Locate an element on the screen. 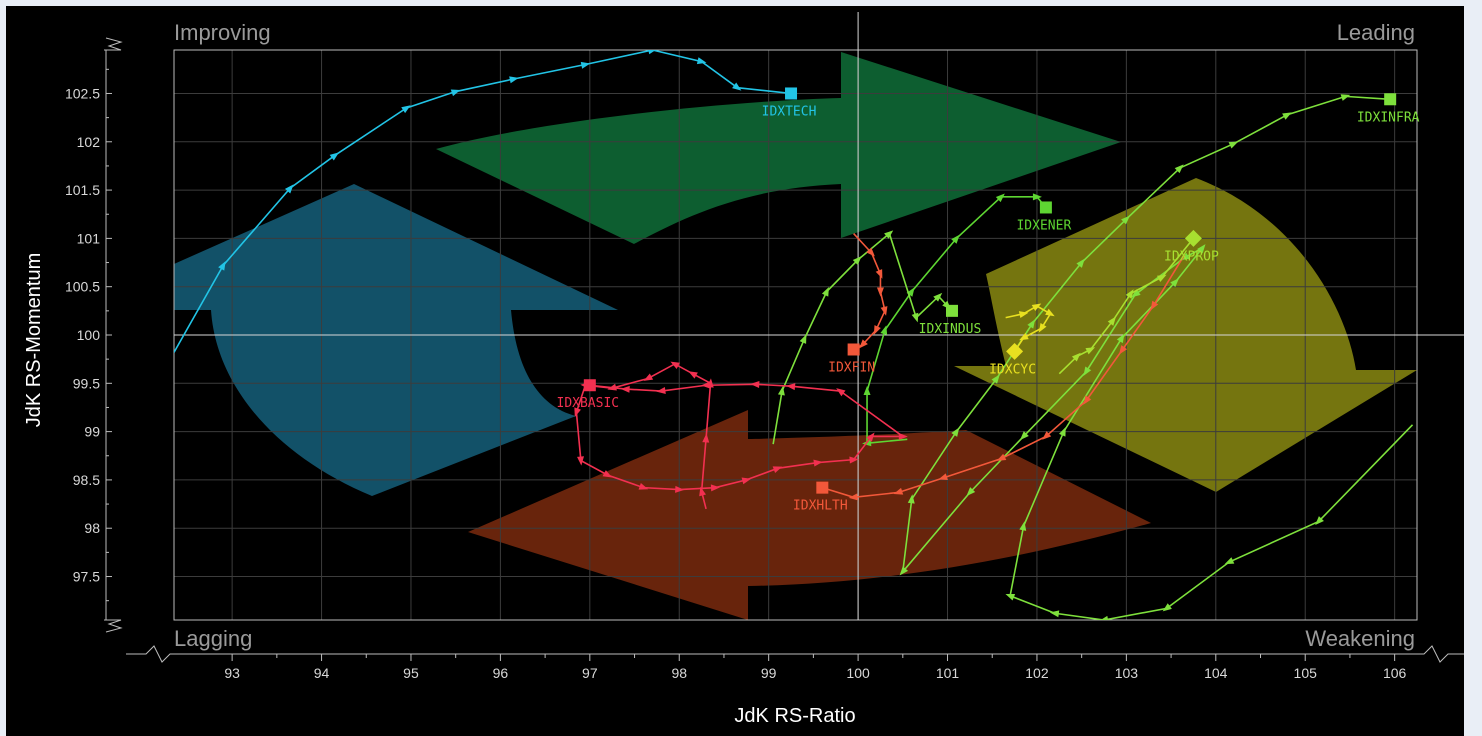  x-tick-label: 106 is located at coordinates (1395, 673).